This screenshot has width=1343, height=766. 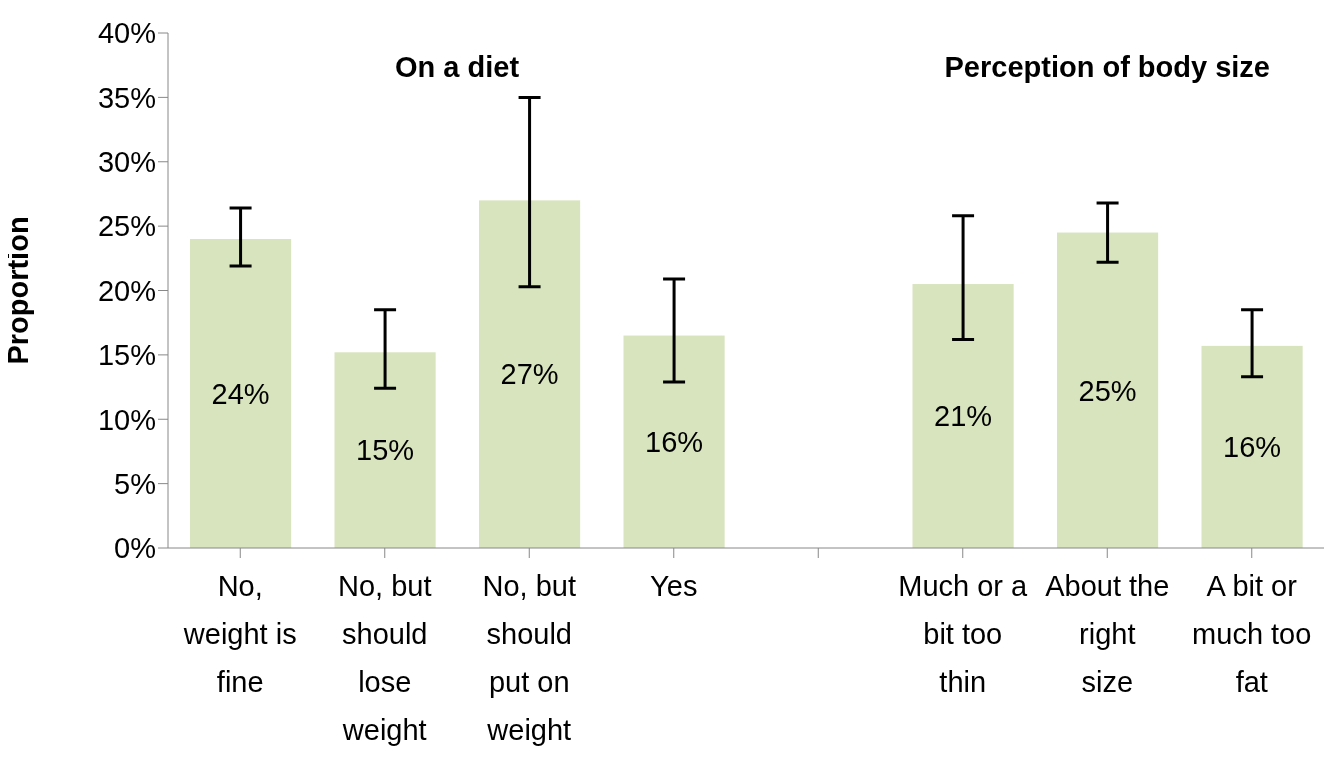 I want to click on y-tick-label: 5%, so click(x=135, y=483).